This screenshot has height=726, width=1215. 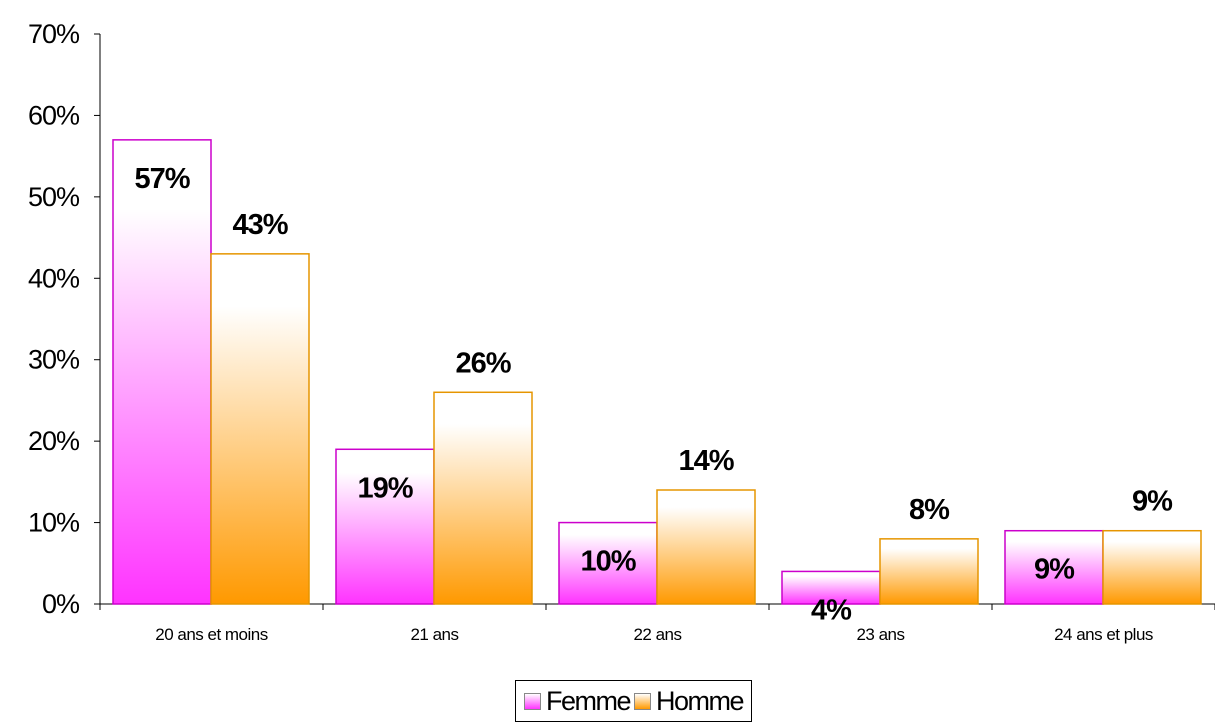 What do you see at coordinates (706, 461) in the screenshot?
I see `data-label-homme-3: 14%` at bounding box center [706, 461].